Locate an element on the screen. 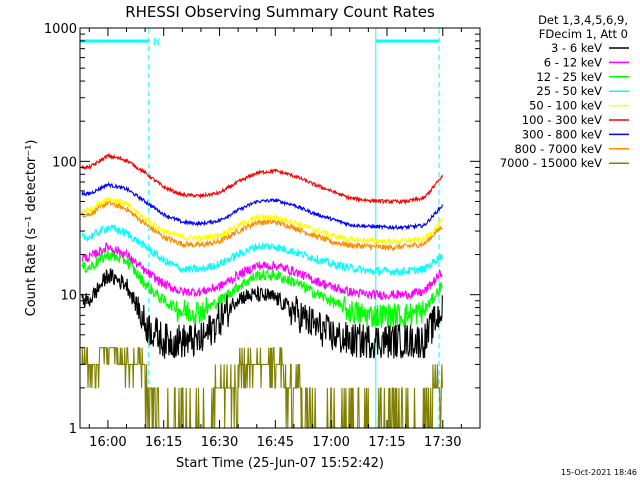 Image resolution: width=640 pixels, height=480 pixels. legend-label: 100 - 300 keV is located at coordinates (562, 120).